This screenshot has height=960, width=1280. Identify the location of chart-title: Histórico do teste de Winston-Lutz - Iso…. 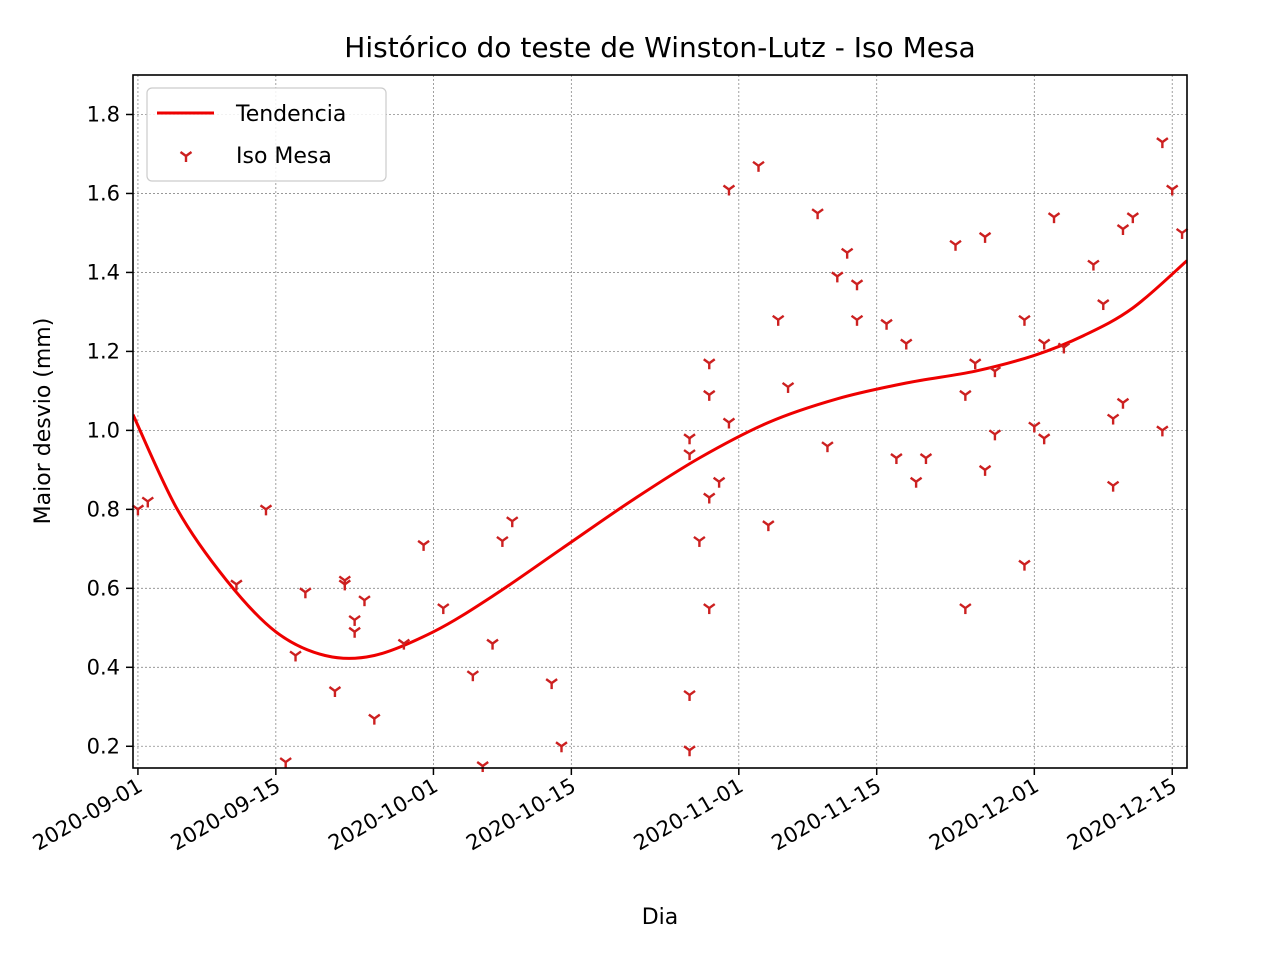
(659, 47).